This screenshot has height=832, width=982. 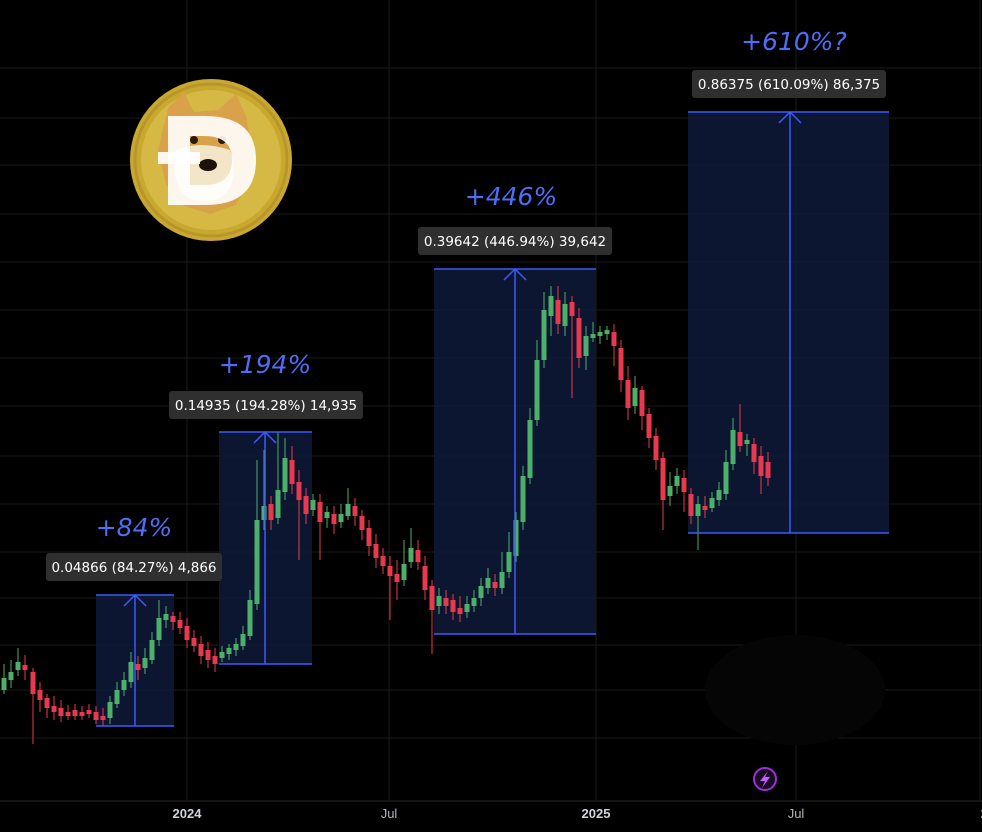 I want to click on measure-value-label: 0.04866 (84.27%) 4,866, so click(x=133, y=568).